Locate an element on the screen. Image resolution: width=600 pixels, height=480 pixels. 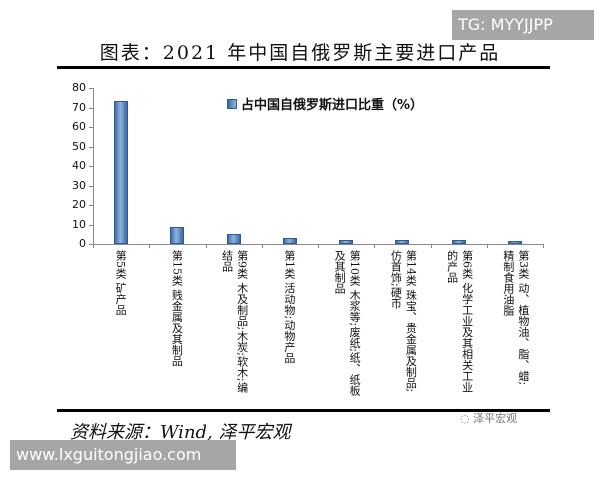
source-note: 资料来源：Wind, 泽平宏观 is located at coordinates (180, 432).